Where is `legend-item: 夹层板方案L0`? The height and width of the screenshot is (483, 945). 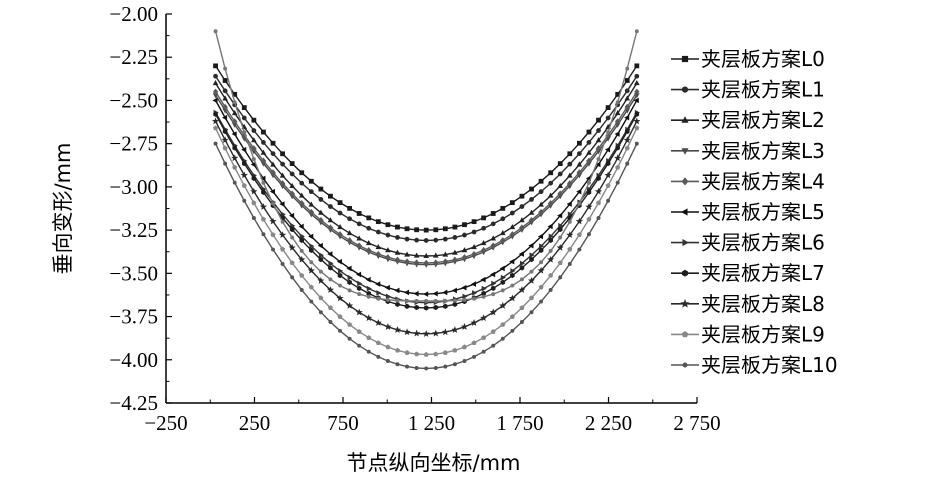 legend-item: 夹层板方案L0 is located at coordinates (748, 59).